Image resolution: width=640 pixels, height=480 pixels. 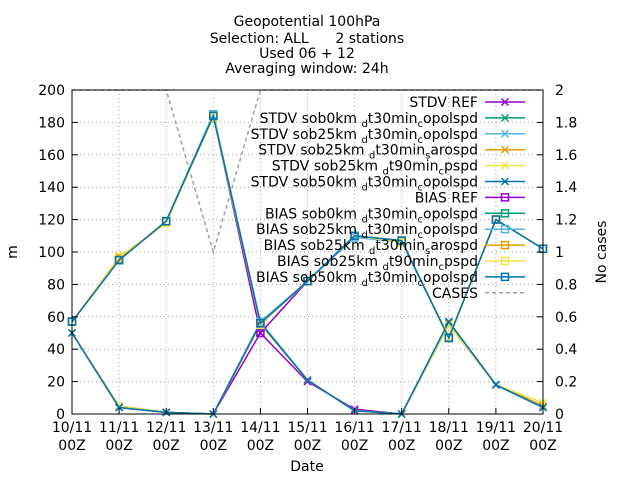 I want to click on x-tick-label: 17/11, so click(x=402, y=428).